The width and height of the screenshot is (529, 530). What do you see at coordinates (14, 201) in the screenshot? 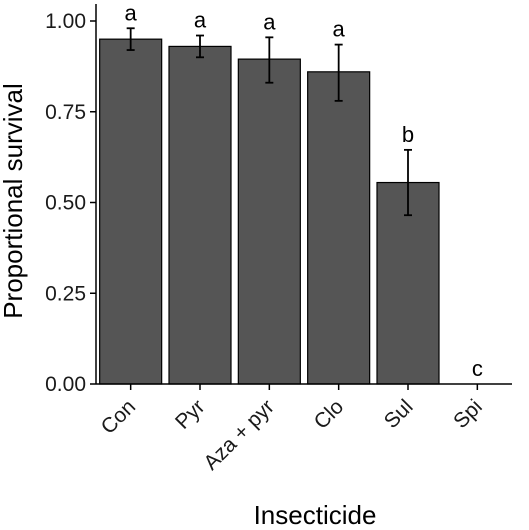
I see `y-axis-title: Proportional survival` at bounding box center [14, 201].